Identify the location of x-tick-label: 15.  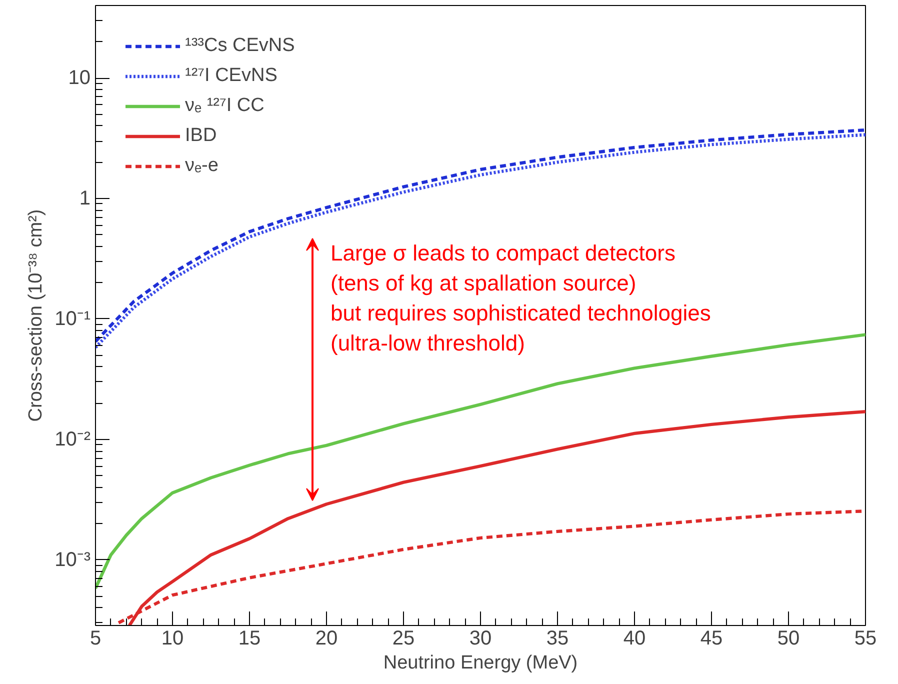
(249, 639).